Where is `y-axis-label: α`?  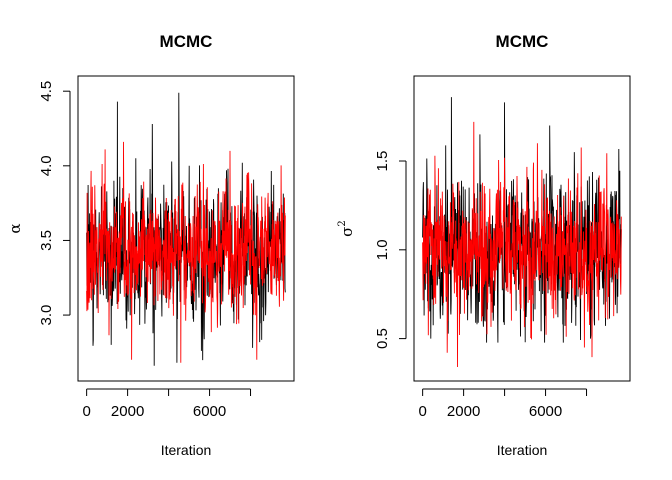
y-axis-label: α is located at coordinates (15, 228).